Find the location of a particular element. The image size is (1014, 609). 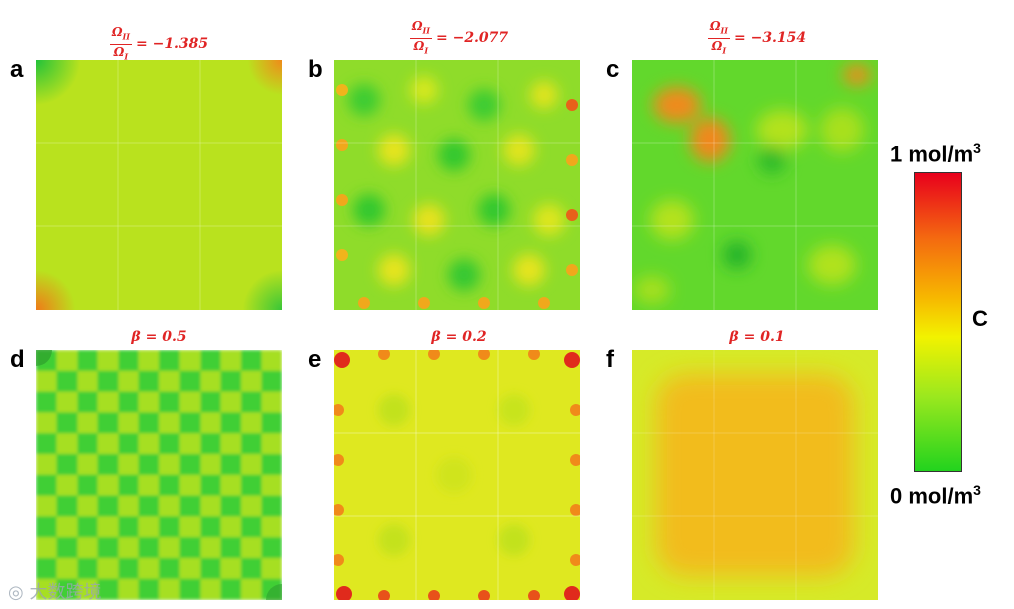

panel-f-heatmap is located at coordinates (755, 475).